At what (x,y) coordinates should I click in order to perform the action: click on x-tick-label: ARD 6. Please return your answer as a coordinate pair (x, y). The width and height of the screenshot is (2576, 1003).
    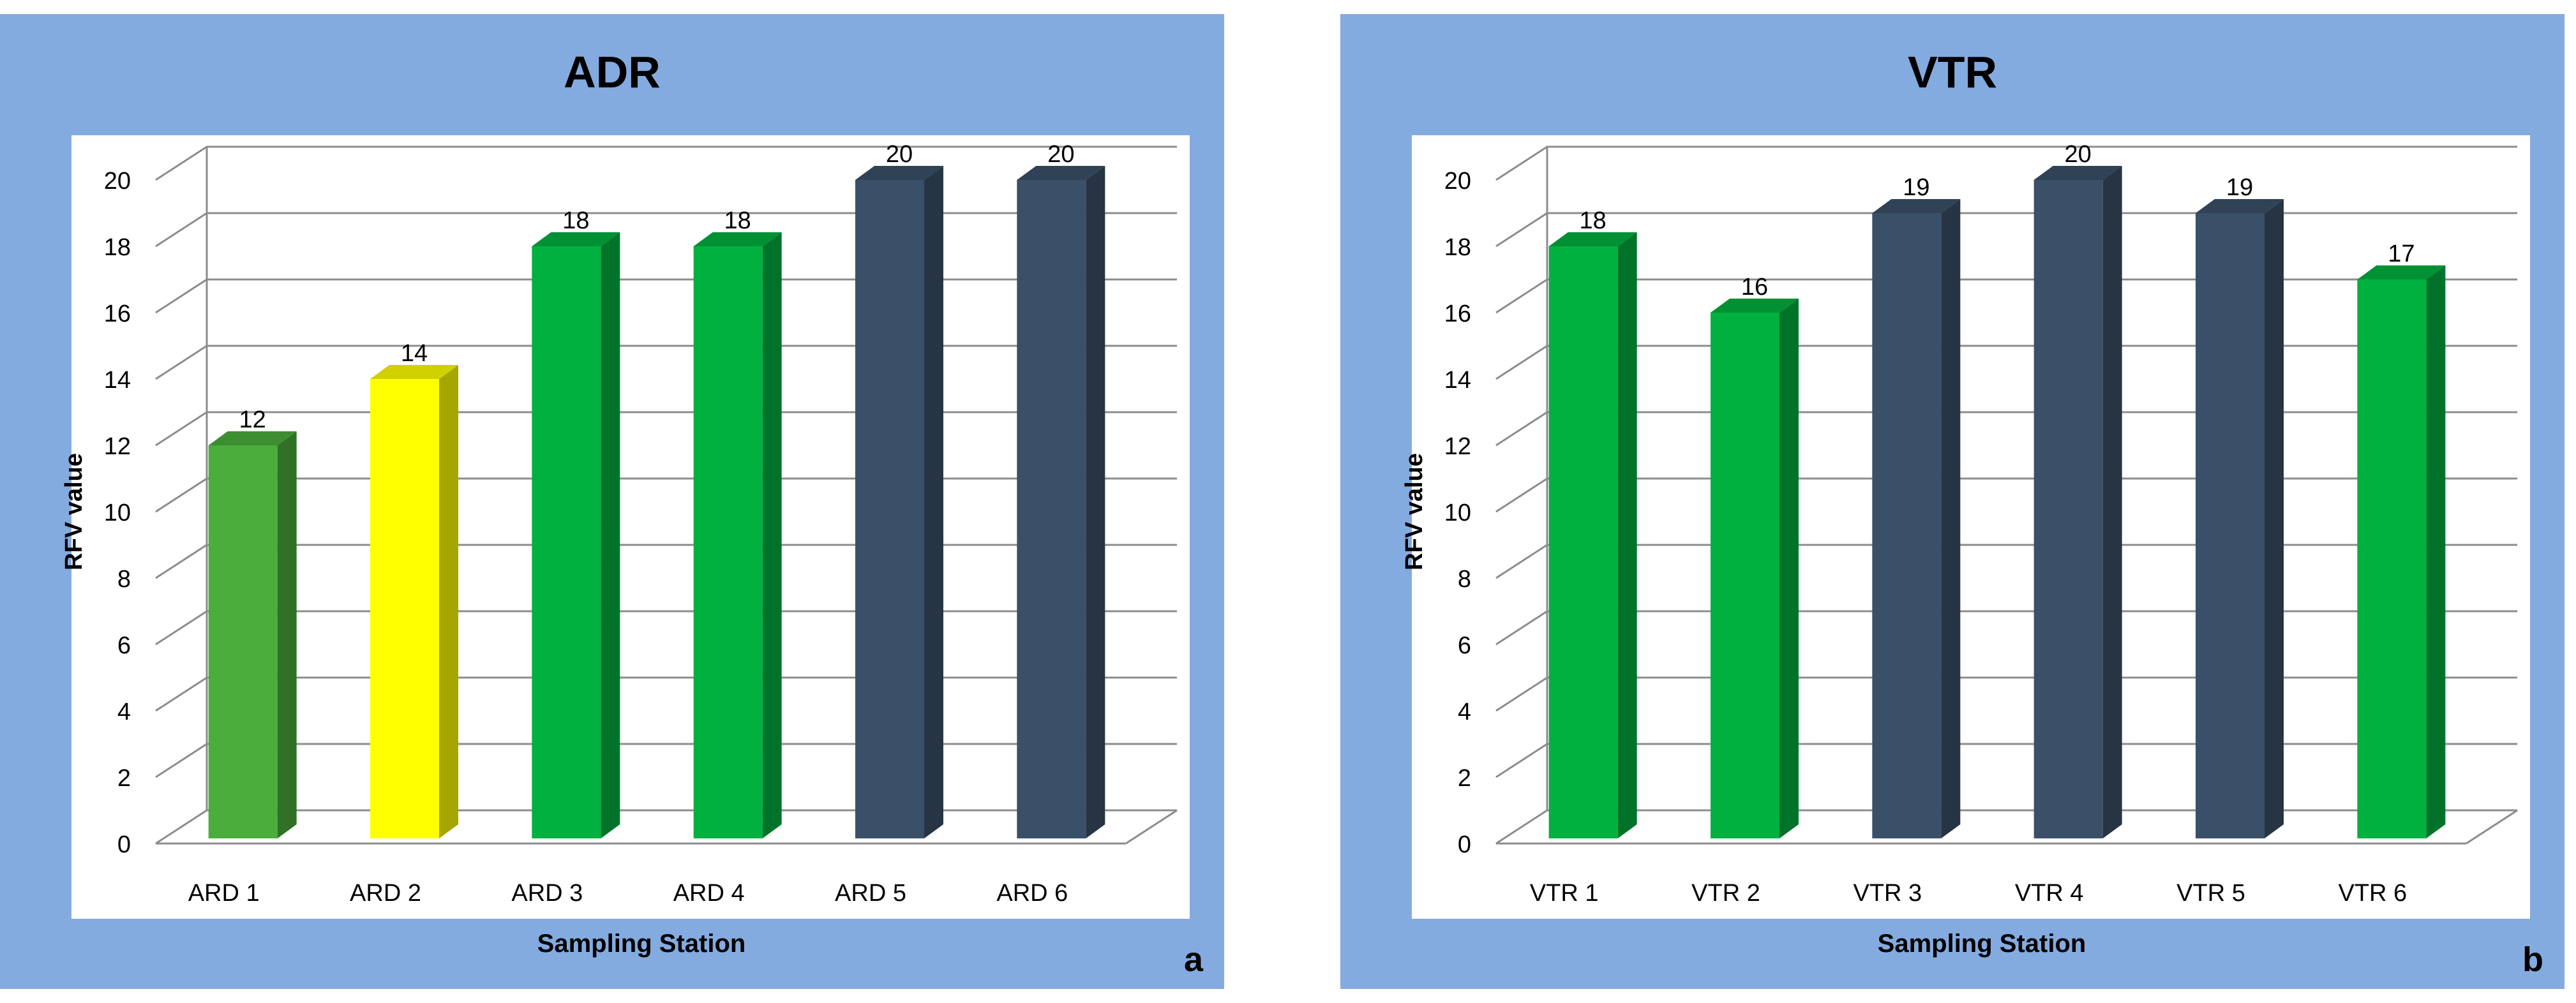
    Looking at the image, I should click on (1032, 893).